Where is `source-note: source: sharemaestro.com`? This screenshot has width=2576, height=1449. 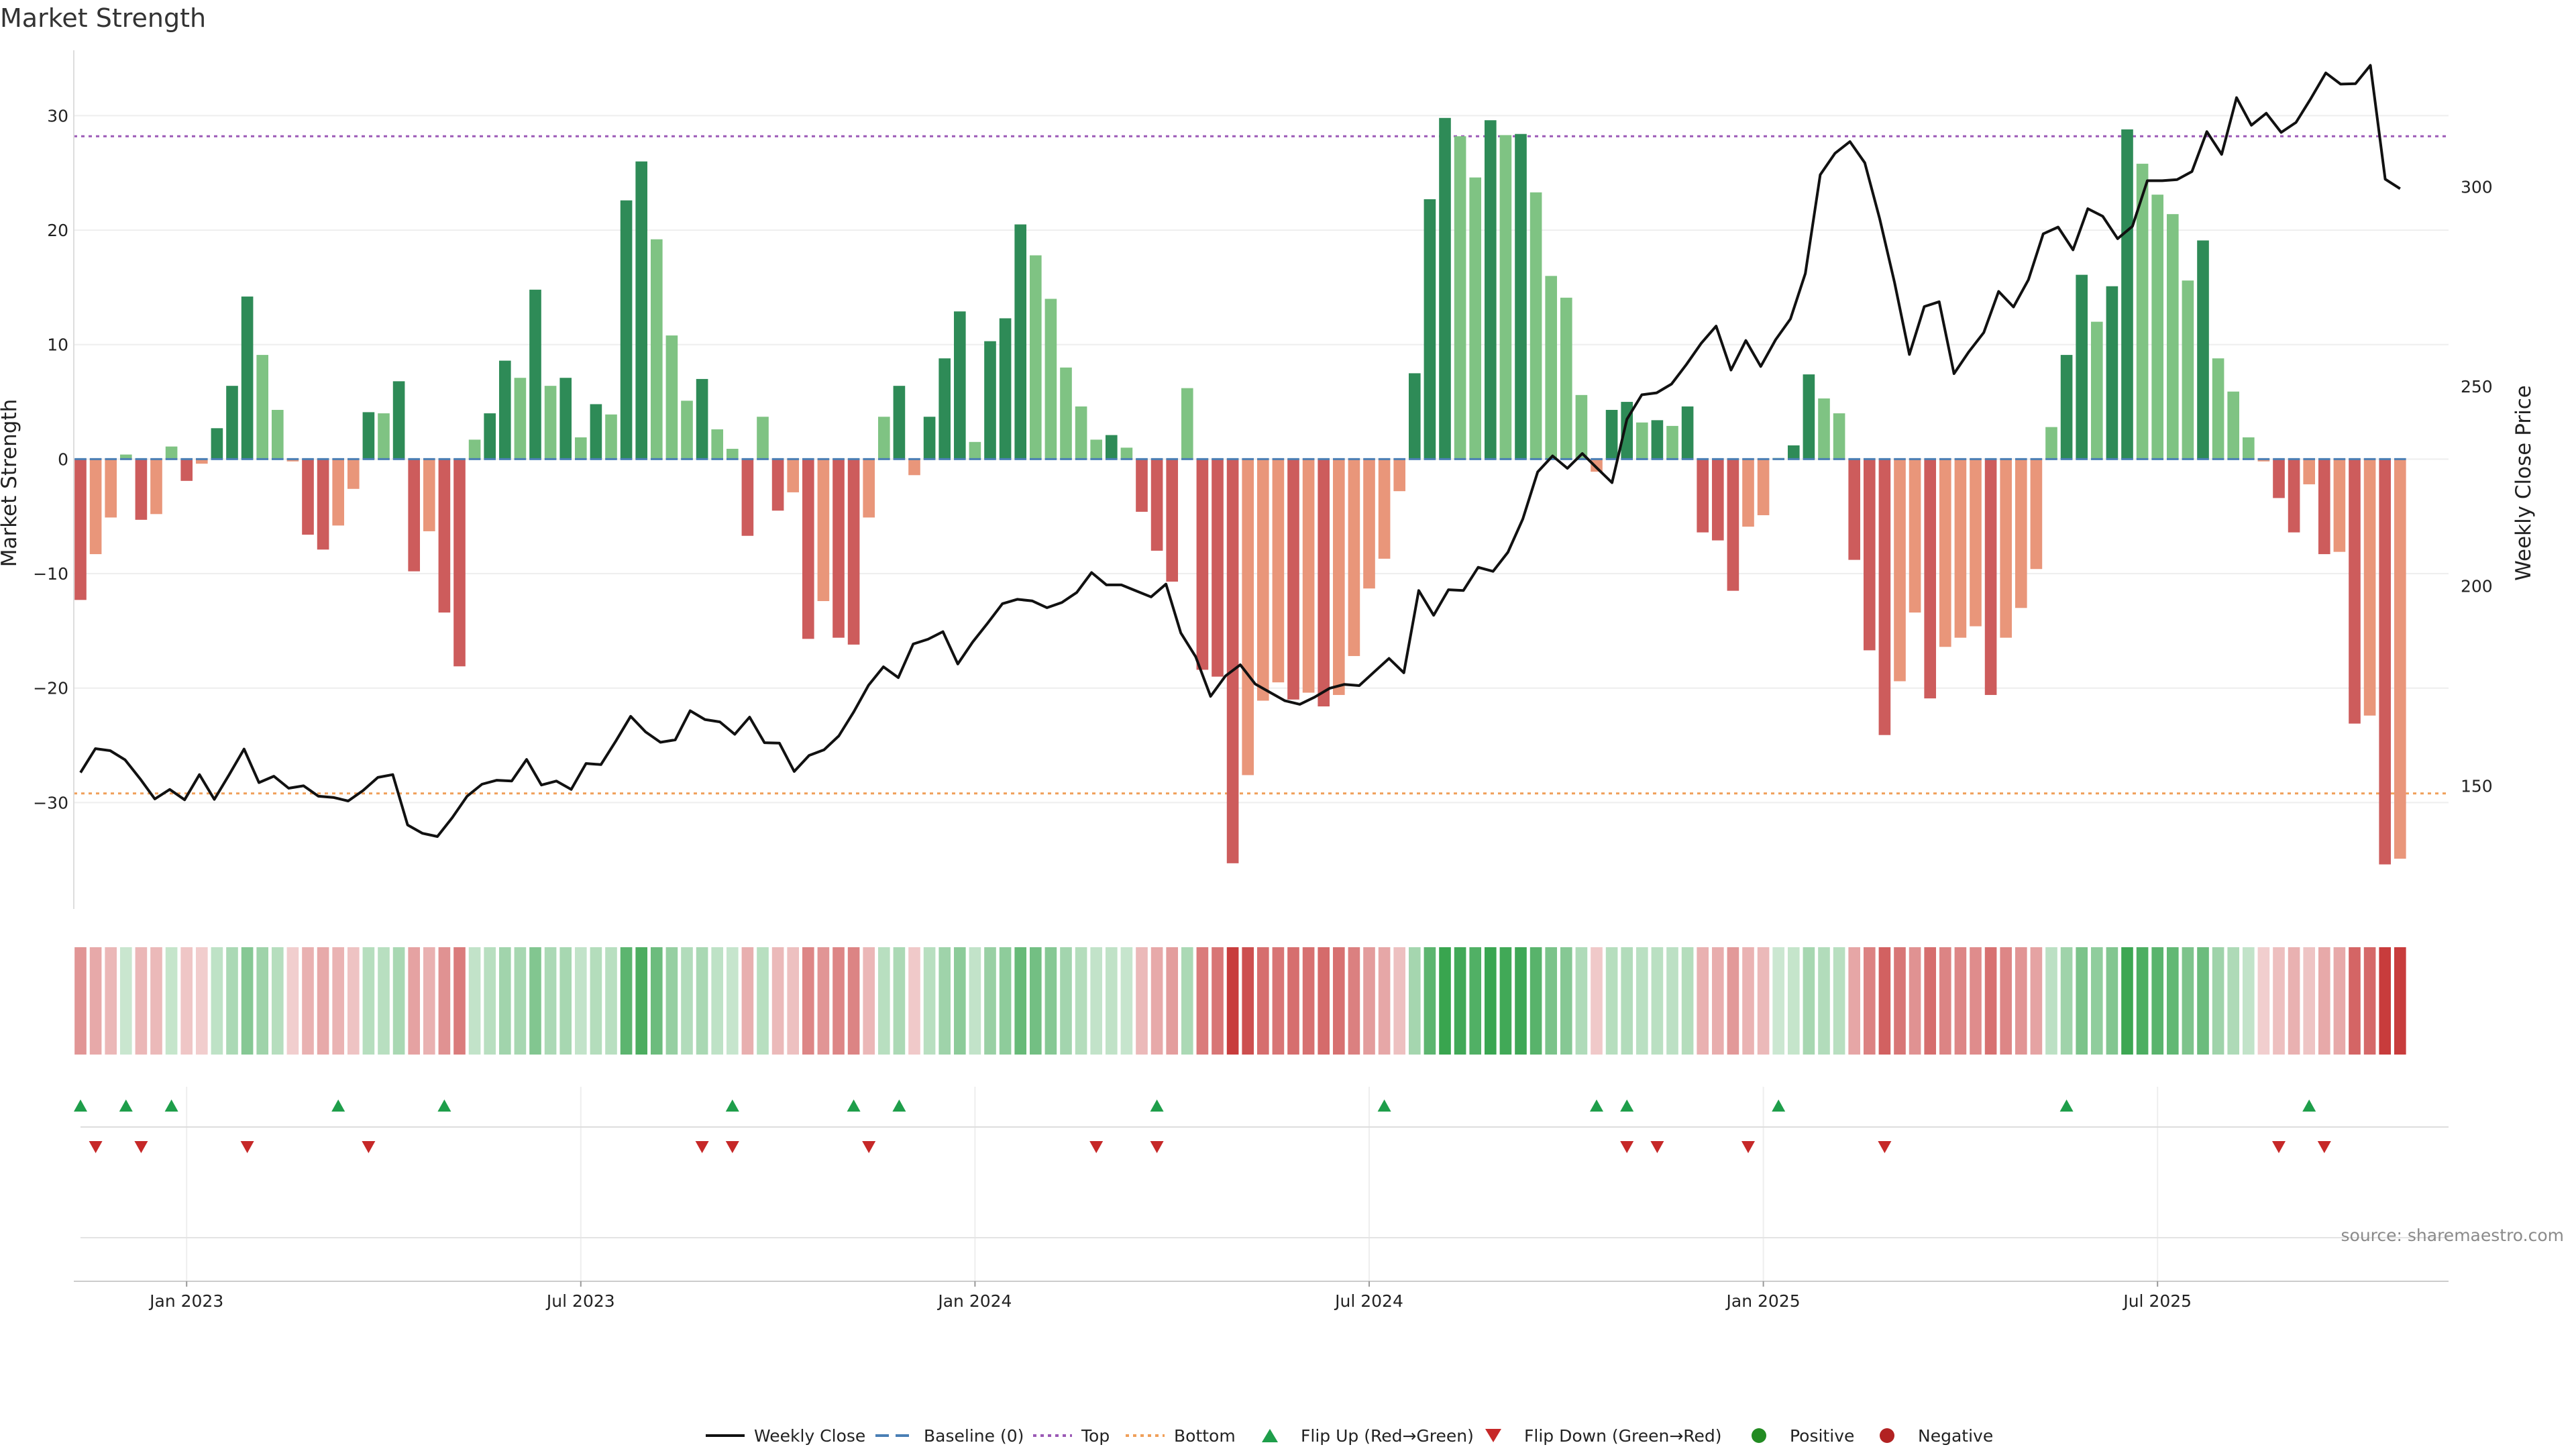
source-note: source: sharemaestro.com is located at coordinates (2453, 1235).